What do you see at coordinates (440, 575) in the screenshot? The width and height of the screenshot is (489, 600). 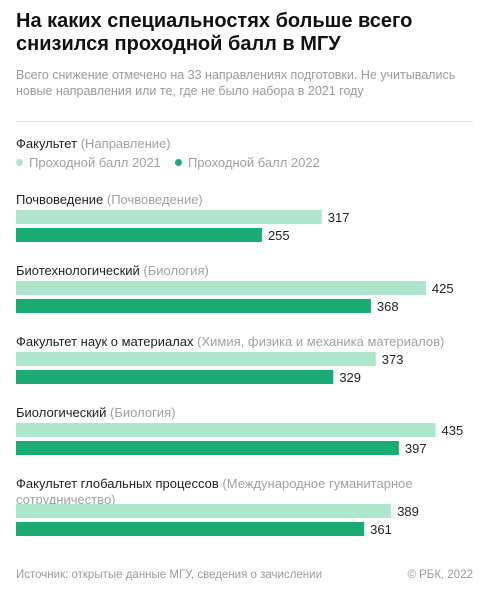 I see `copyright: © РБК, 2022` at bounding box center [440, 575].